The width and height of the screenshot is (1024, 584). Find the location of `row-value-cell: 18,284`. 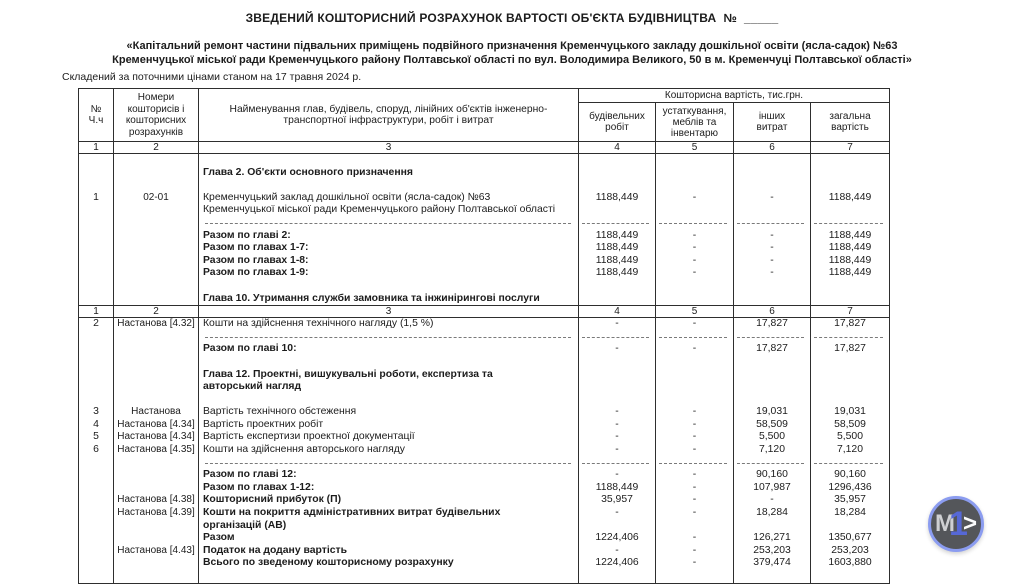

row-value-cell: 18,284 is located at coordinates (772, 513).